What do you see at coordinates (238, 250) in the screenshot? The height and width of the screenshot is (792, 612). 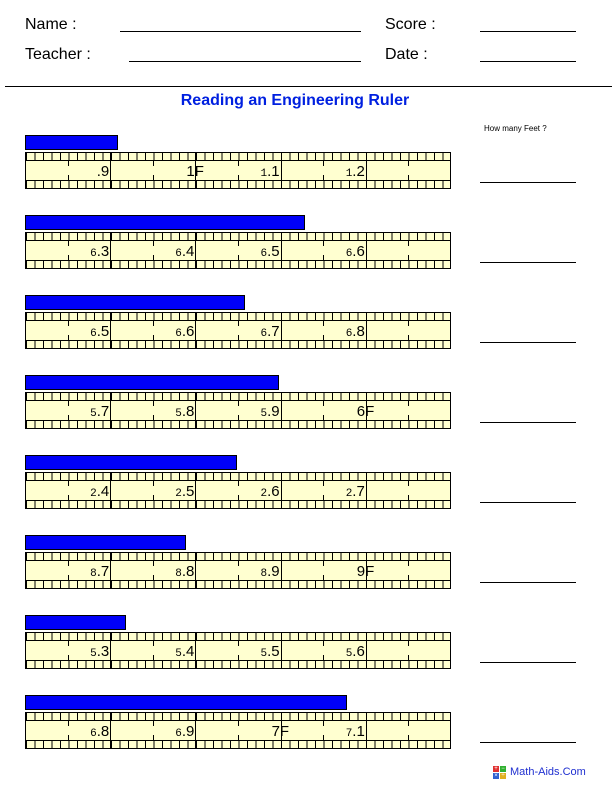 I see `engineering-ruler: 6.3 6.4 6.5 6.6` at bounding box center [238, 250].